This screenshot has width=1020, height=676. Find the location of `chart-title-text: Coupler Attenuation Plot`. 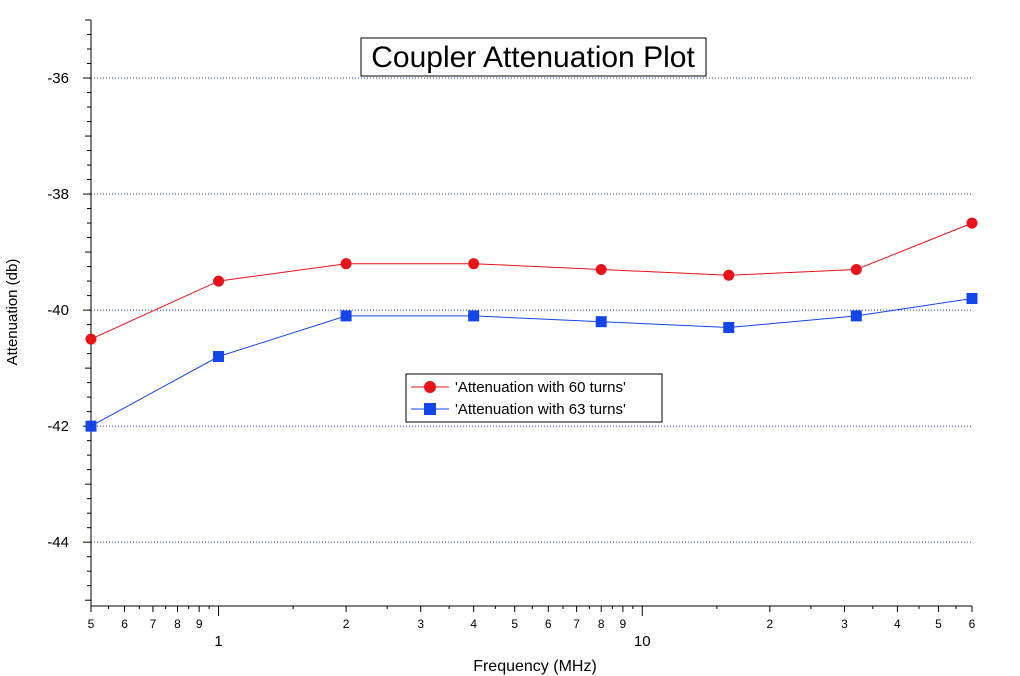

chart-title-text: Coupler Attenuation Plot is located at coordinates (533, 57).